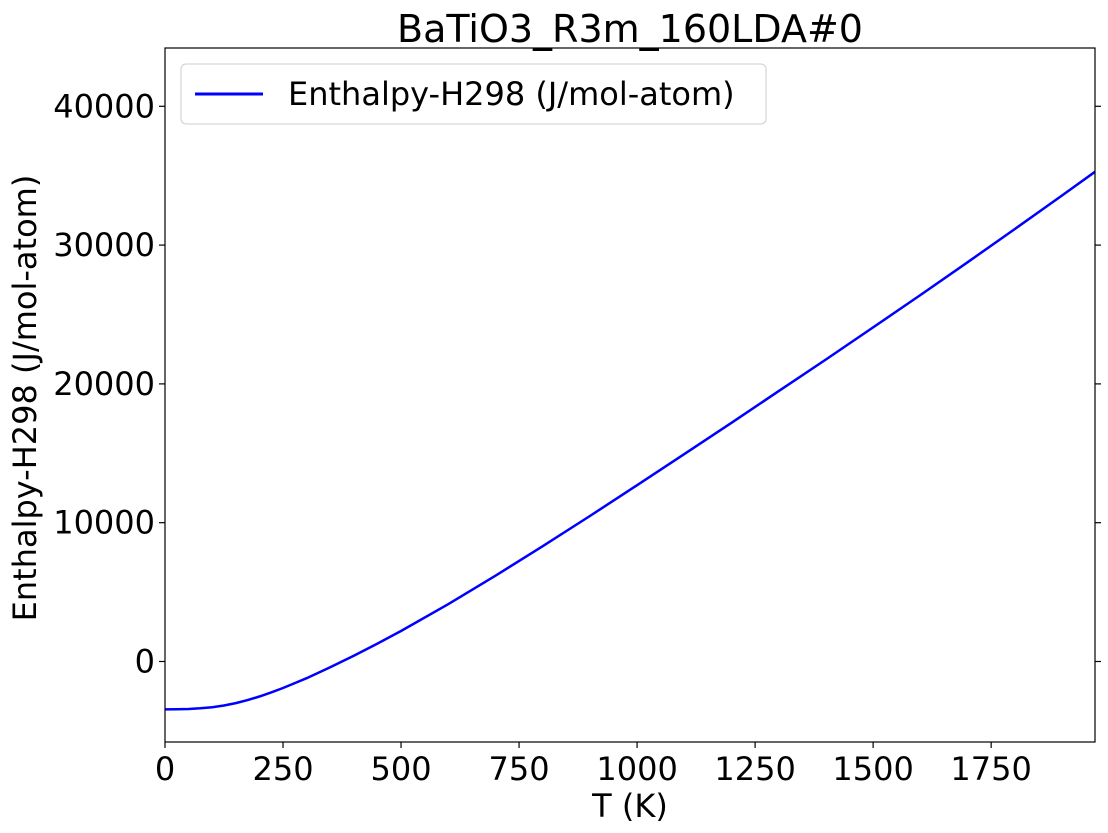 This screenshot has width=1108, height=833. What do you see at coordinates (165, 769) in the screenshot?
I see `x-tick-label: 0` at bounding box center [165, 769].